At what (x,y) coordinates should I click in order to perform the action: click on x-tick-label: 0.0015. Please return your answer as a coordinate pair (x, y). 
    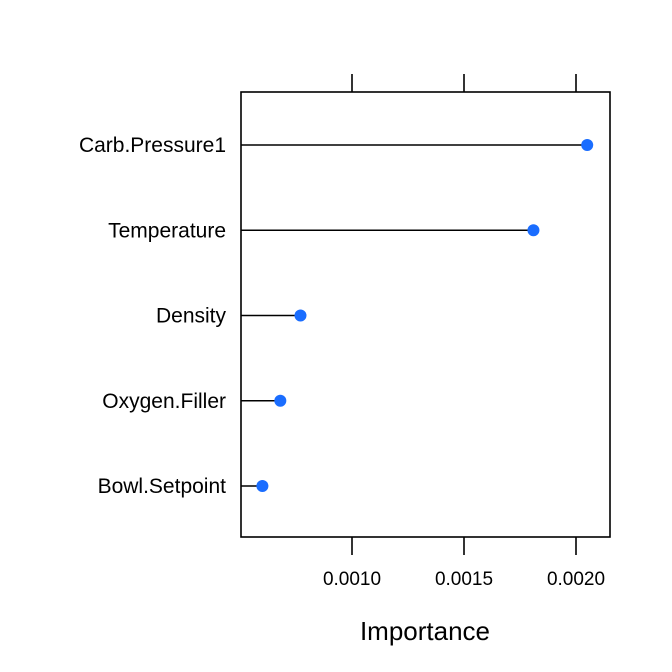
    Looking at the image, I should click on (464, 579).